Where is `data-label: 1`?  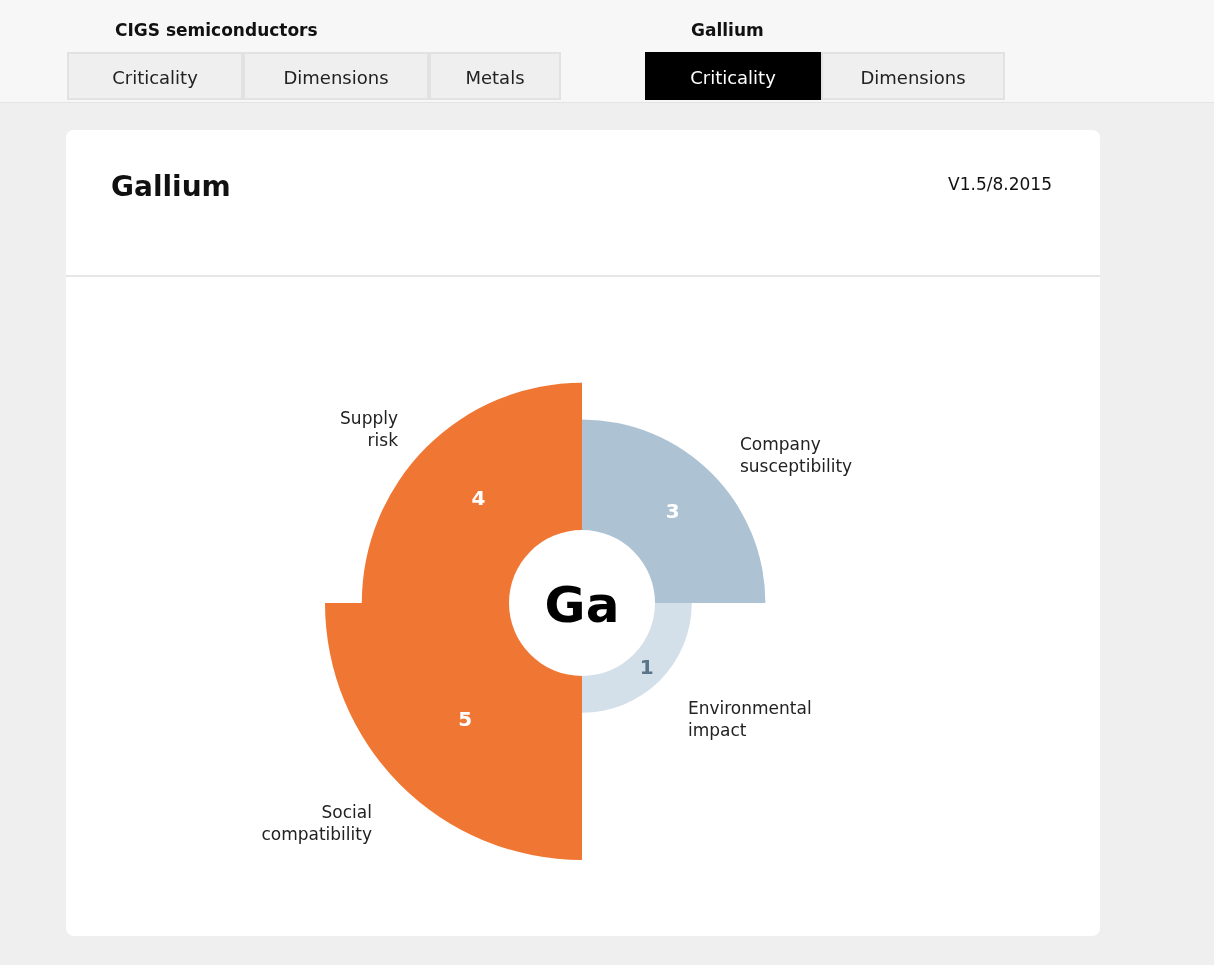 data-label: 1 is located at coordinates (646, 666).